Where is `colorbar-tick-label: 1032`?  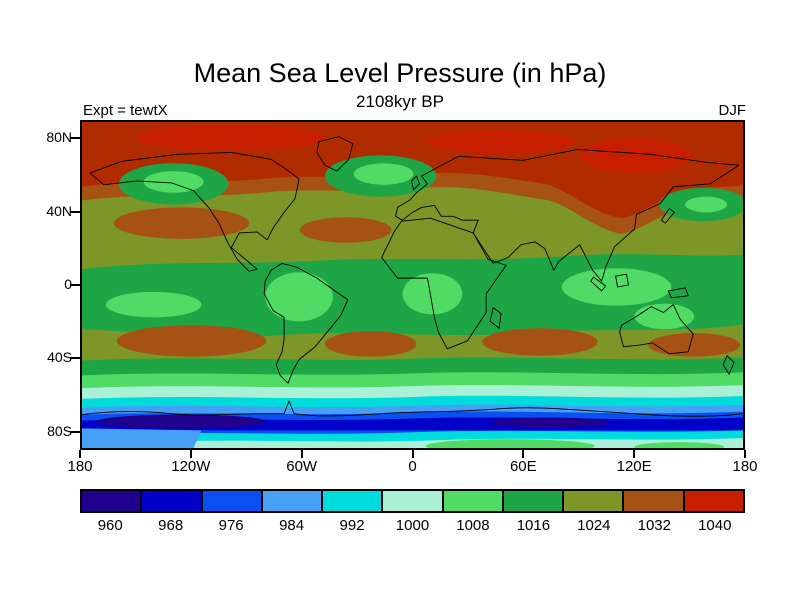 colorbar-tick-label: 1032 is located at coordinates (654, 525).